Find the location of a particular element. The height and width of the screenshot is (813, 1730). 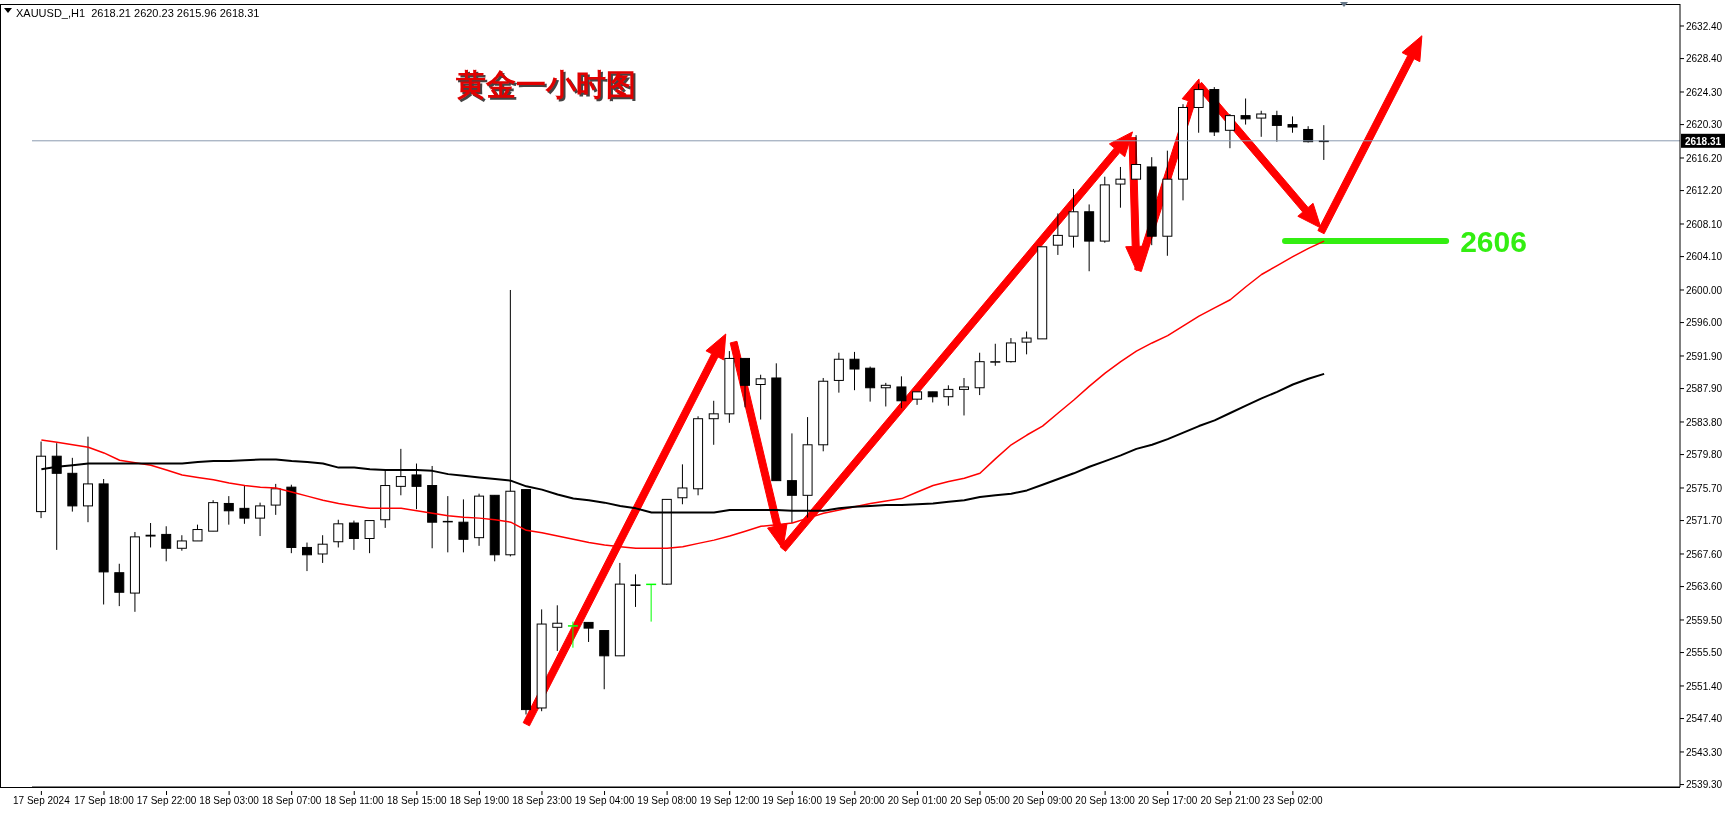

x-tick-label: 19 Sep 04:00 is located at coordinates (604, 800).